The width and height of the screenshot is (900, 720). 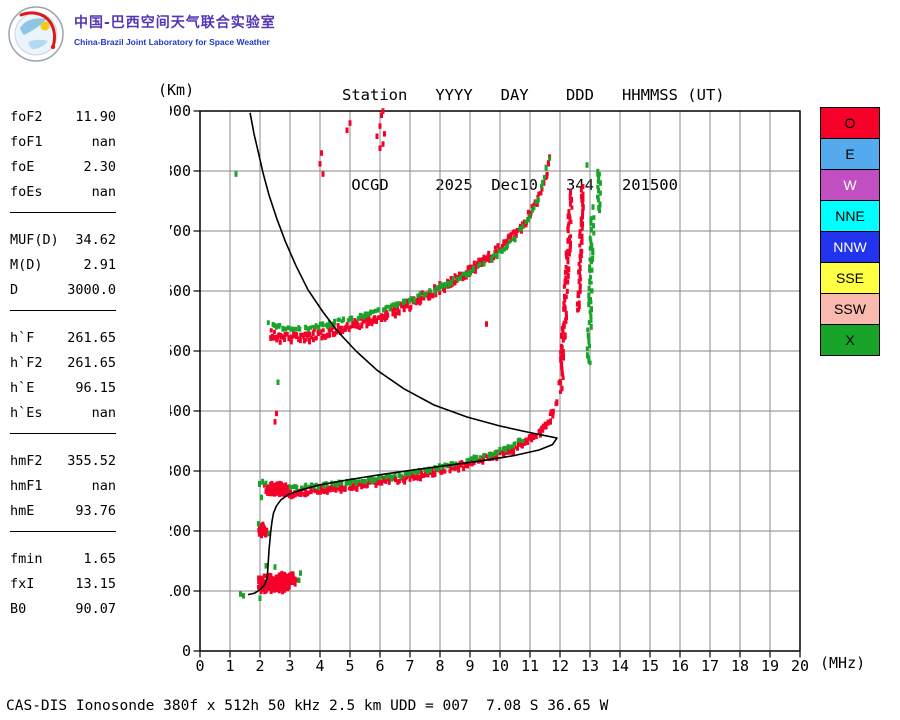 I want to click on lab-title-cn: 中国-巴西空间天气联合实验室, so click(x=175, y=23).